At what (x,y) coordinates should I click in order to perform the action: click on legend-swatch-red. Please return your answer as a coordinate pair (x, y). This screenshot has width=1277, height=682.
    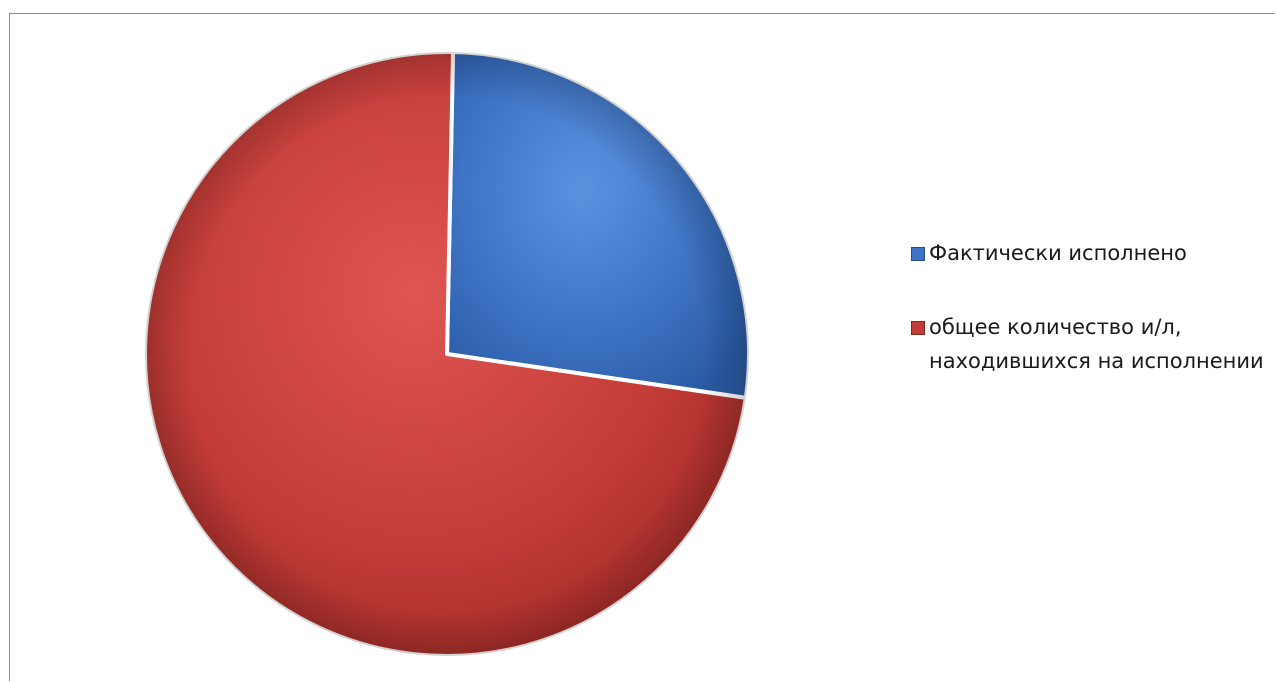
    Looking at the image, I should click on (918, 328).